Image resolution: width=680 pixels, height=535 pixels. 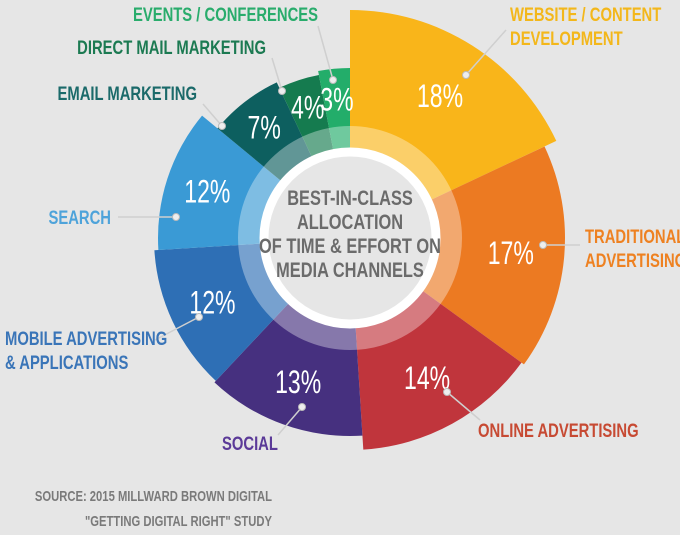 I want to click on category-label: WEBSITE / CONTENT, so click(x=586, y=14).